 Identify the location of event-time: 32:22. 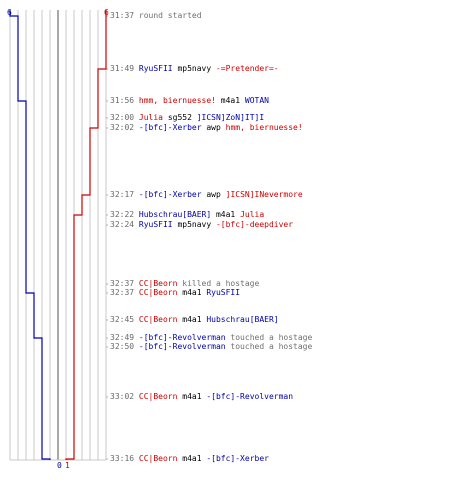
(124, 214).